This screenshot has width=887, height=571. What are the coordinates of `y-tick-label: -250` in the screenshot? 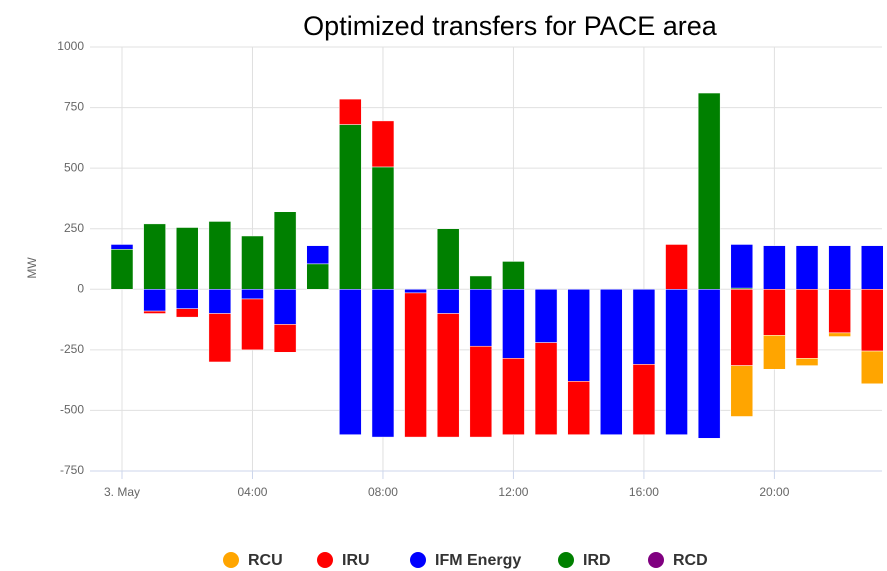 It's located at (72, 349).